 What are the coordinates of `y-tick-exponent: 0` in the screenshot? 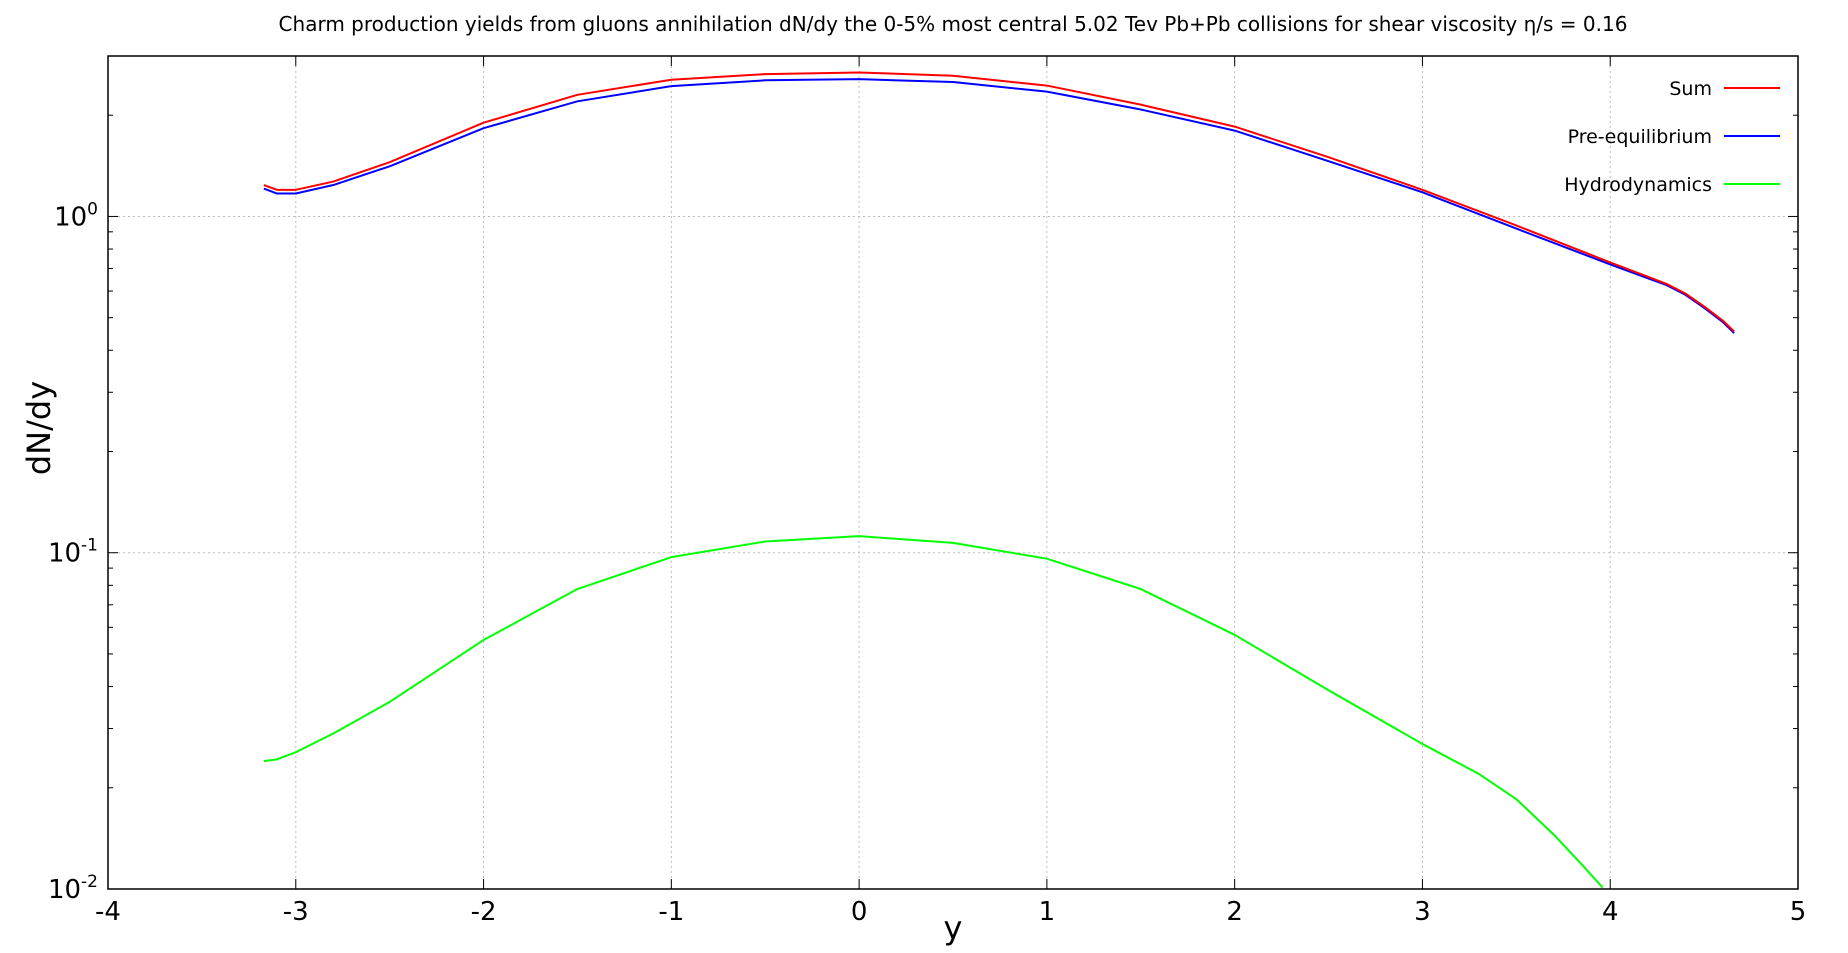 It's located at (92, 209).